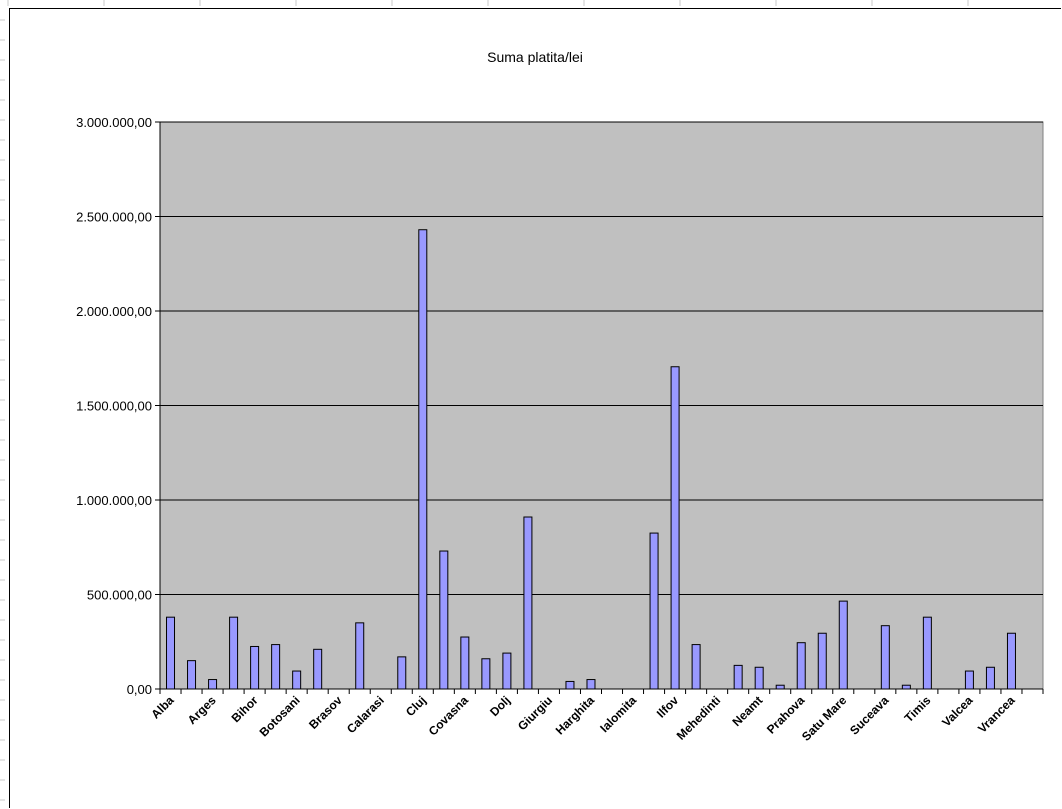 This screenshot has height=809, width=1062. Describe the element at coordinates (119, 595) in the screenshot. I see `y-tick-label: 500.000,00` at that location.